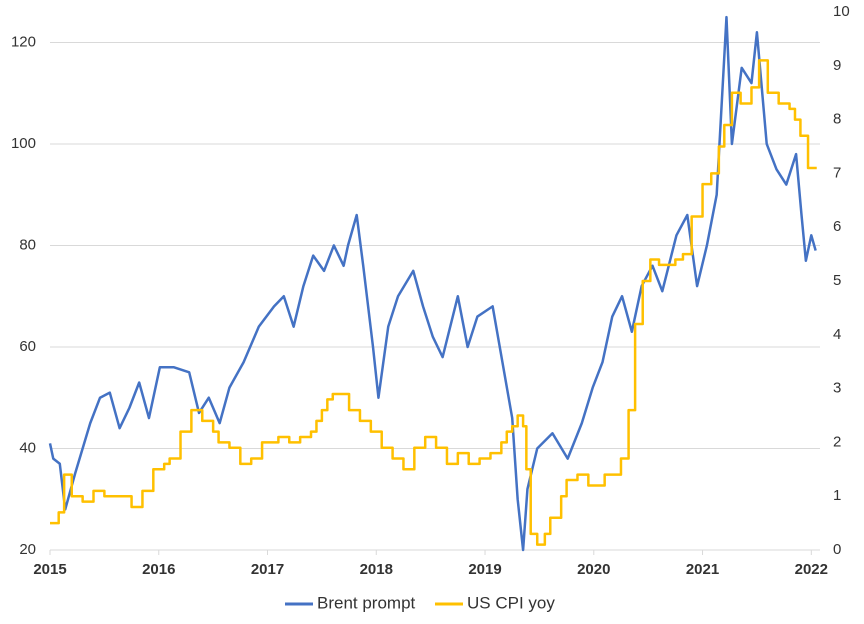 The height and width of the screenshot is (624, 864). What do you see at coordinates (27, 549) in the screenshot?
I see `y-tick-label: 20` at bounding box center [27, 549].